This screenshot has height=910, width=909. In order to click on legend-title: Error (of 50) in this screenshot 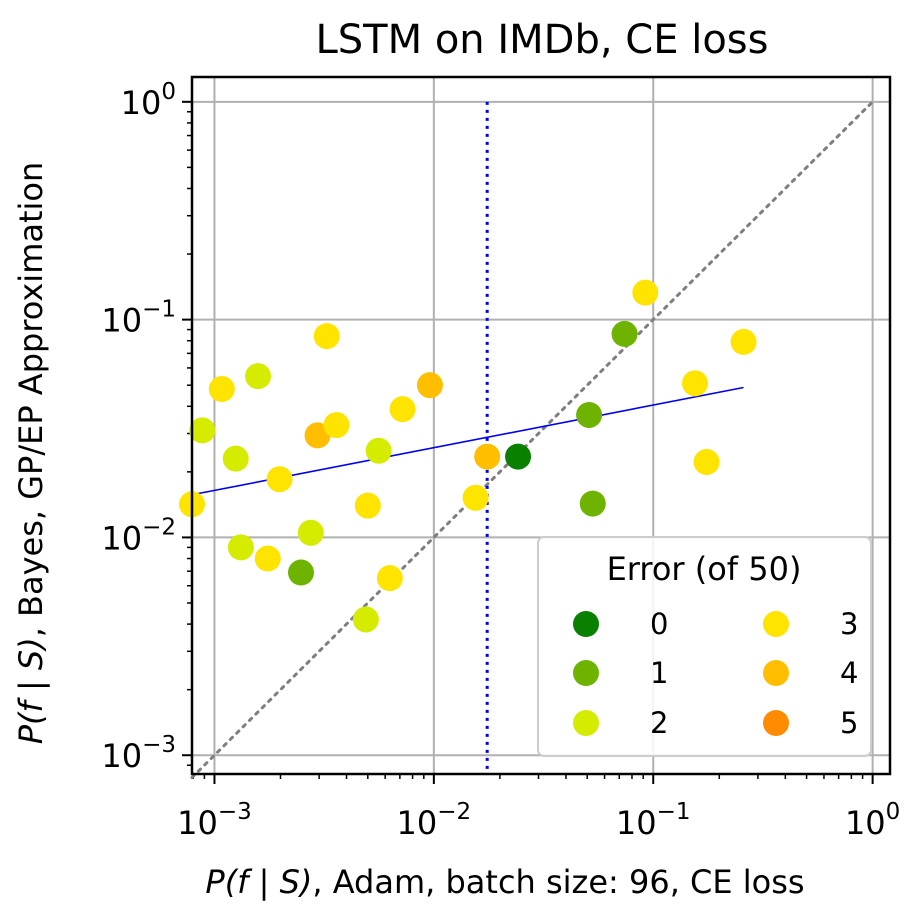, I will do `click(704, 569)`.